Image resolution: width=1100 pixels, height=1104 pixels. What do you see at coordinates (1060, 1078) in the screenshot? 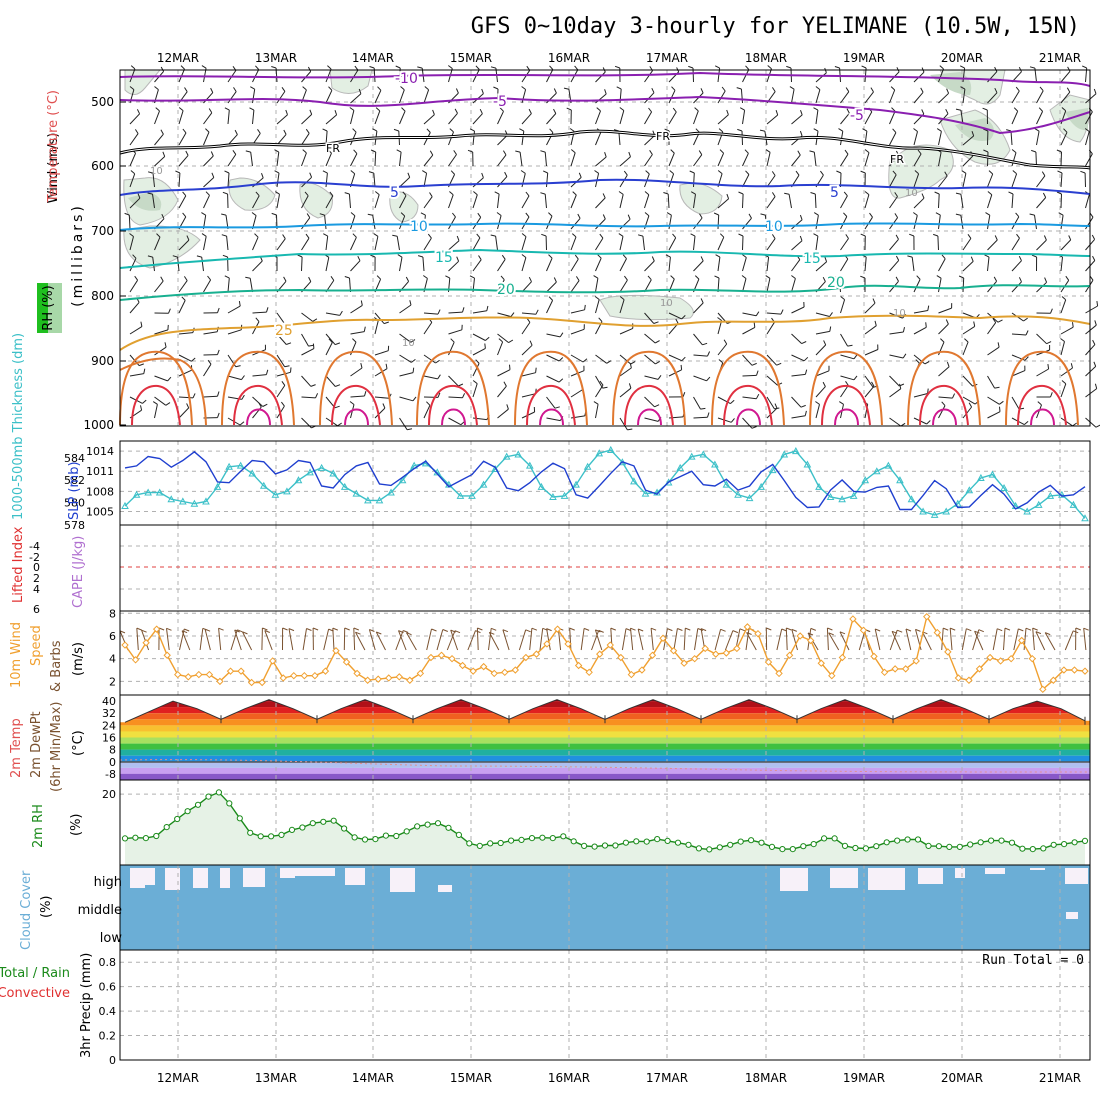
I see `date-label-bottom: 21MAR` at bounding box center [1060, 1078].